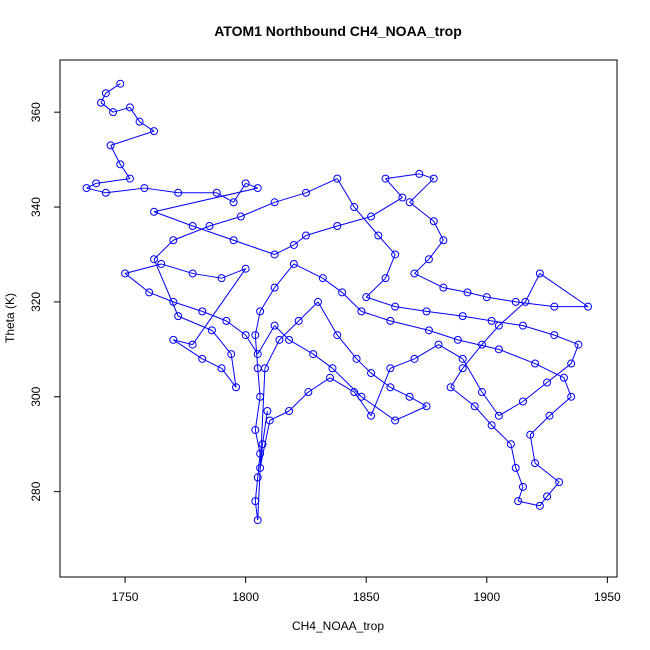 This screenshot has width=650, height=650. What do you see at coordinates (366, 597) in the screenshot?
I see `x-tick-label: 1850` at bounding box center [366, 597].